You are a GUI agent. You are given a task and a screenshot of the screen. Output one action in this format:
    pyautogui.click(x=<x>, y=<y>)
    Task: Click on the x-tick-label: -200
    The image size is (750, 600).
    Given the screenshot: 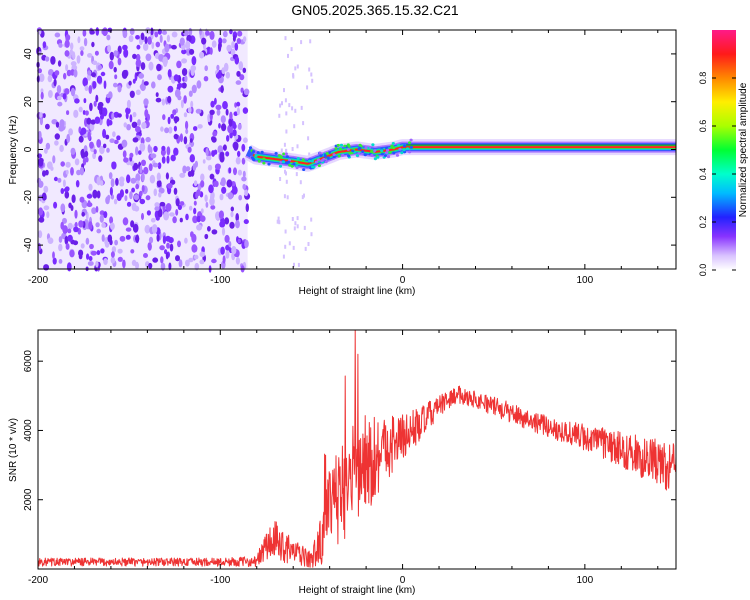 What is the action you would take?
    pyautogui.click(x=38, y=580)
    